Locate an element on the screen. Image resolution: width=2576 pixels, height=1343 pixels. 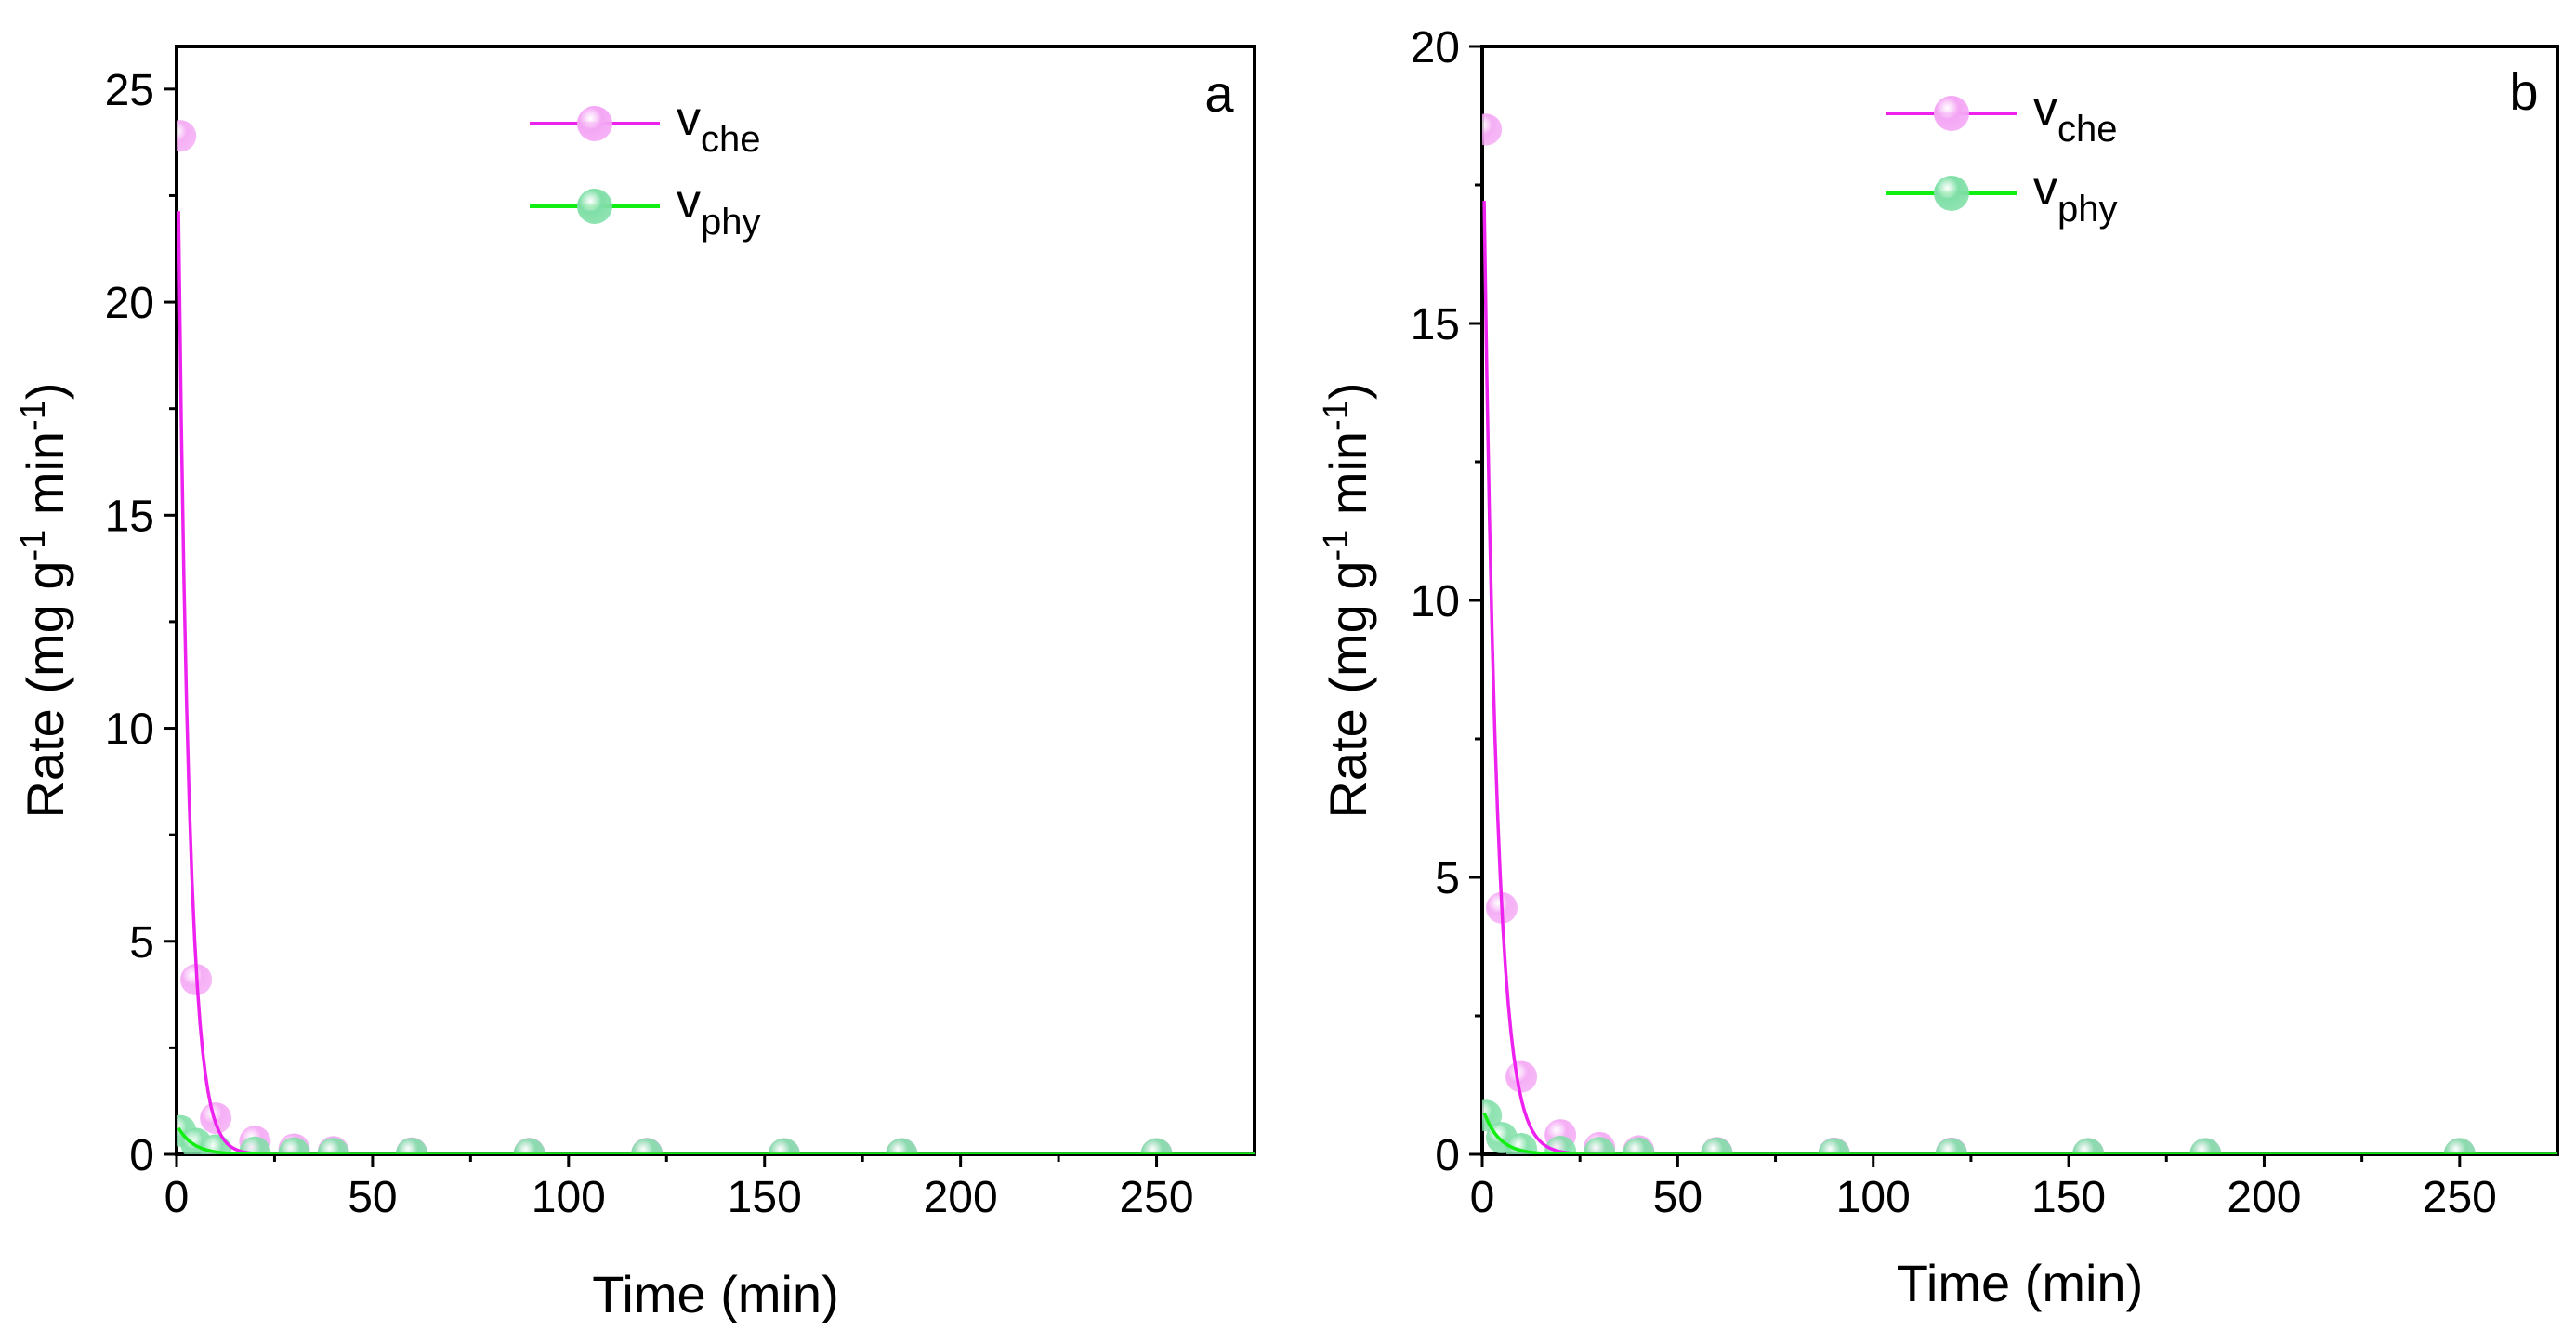
y-tick-label-25: 25 is located at coordinates (129, 90).